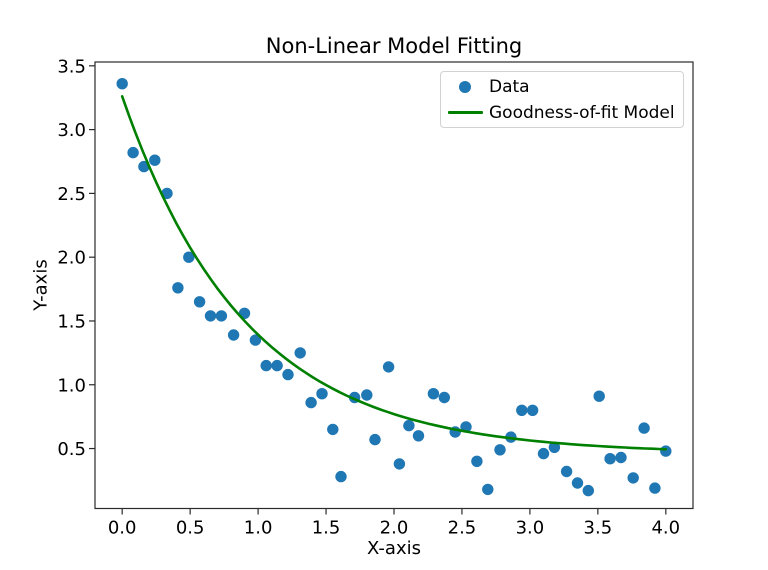 This screenshot has width=768, height=570. I want to click on legend-item-data: Data, so click(562, 86).